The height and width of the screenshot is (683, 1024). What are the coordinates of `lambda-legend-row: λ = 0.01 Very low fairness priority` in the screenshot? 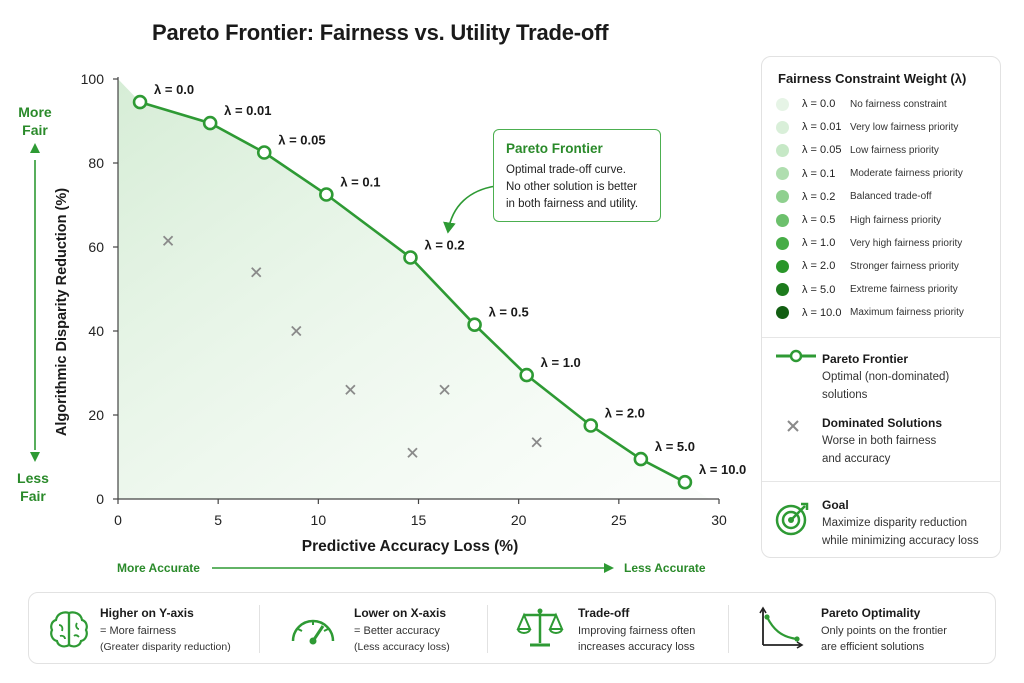 It's located at (886, 127).